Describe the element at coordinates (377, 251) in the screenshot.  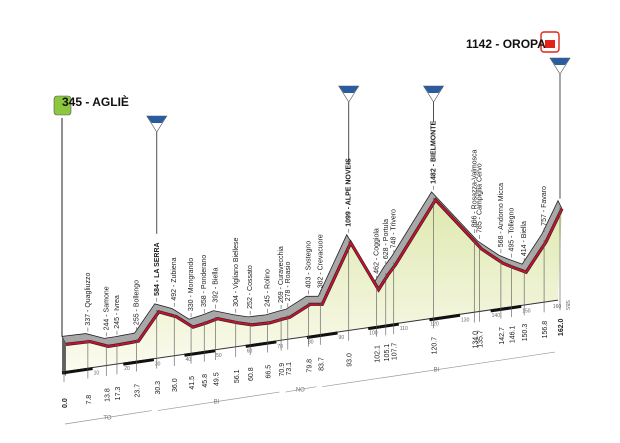
I see `place-label: 462 - Coggiola` at that location.